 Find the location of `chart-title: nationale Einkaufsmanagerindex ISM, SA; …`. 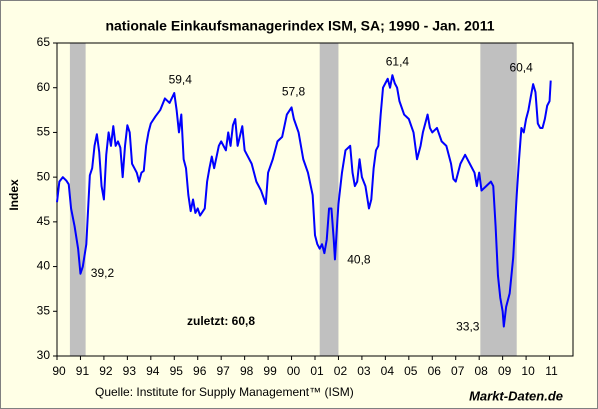

chart-title: nationale Einkaufsmanagerindex ISM, SA; … is located at coordinates (299, 26).